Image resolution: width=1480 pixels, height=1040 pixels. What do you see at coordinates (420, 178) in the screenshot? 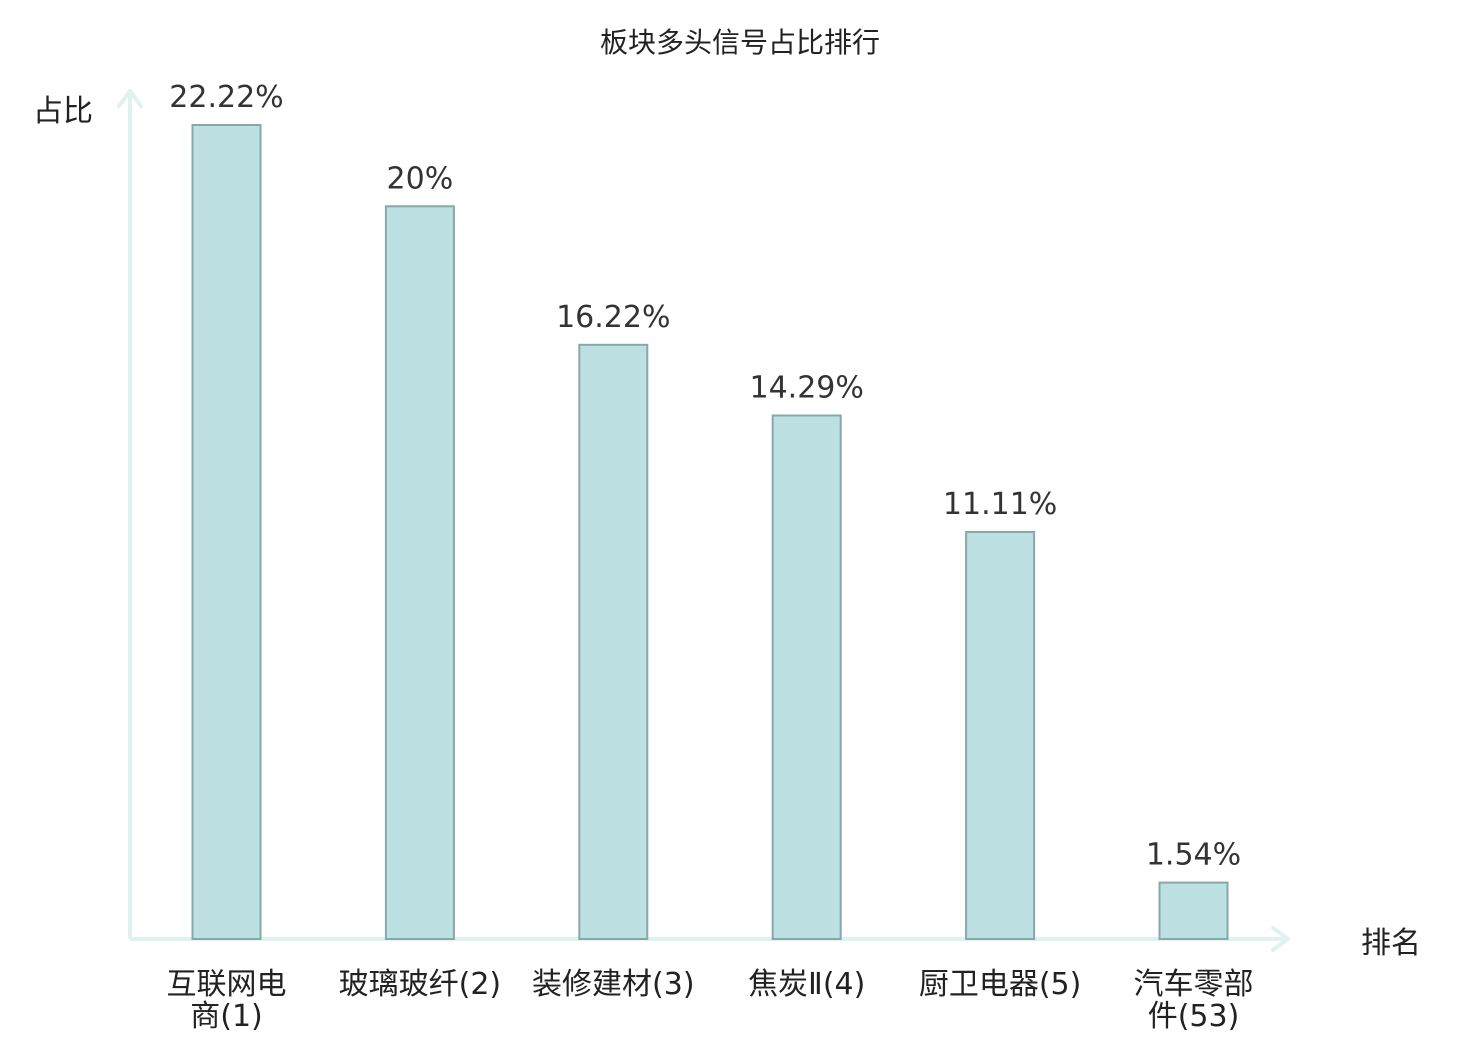
I see `value-label-2: 20%` at bounding box center [420, 178].